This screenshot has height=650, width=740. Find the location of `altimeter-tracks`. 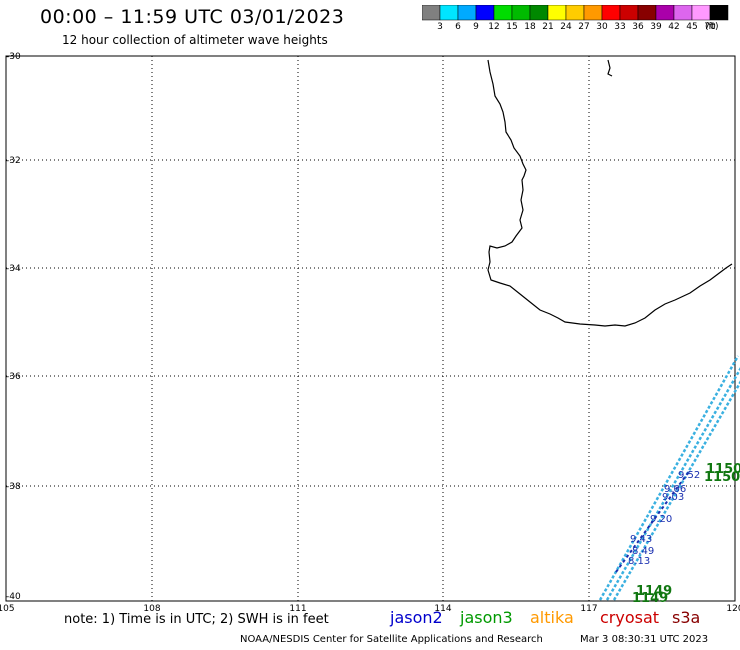

altimeter-tracks is located at coordinates (669, 478).